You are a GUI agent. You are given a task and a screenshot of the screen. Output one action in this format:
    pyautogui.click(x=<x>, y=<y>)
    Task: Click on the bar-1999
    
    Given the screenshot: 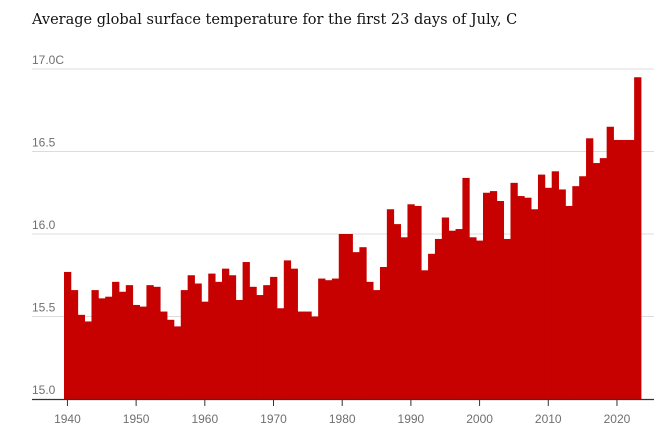 What is the action you would take?
    pyautogui.click(x=473, y=318)
    